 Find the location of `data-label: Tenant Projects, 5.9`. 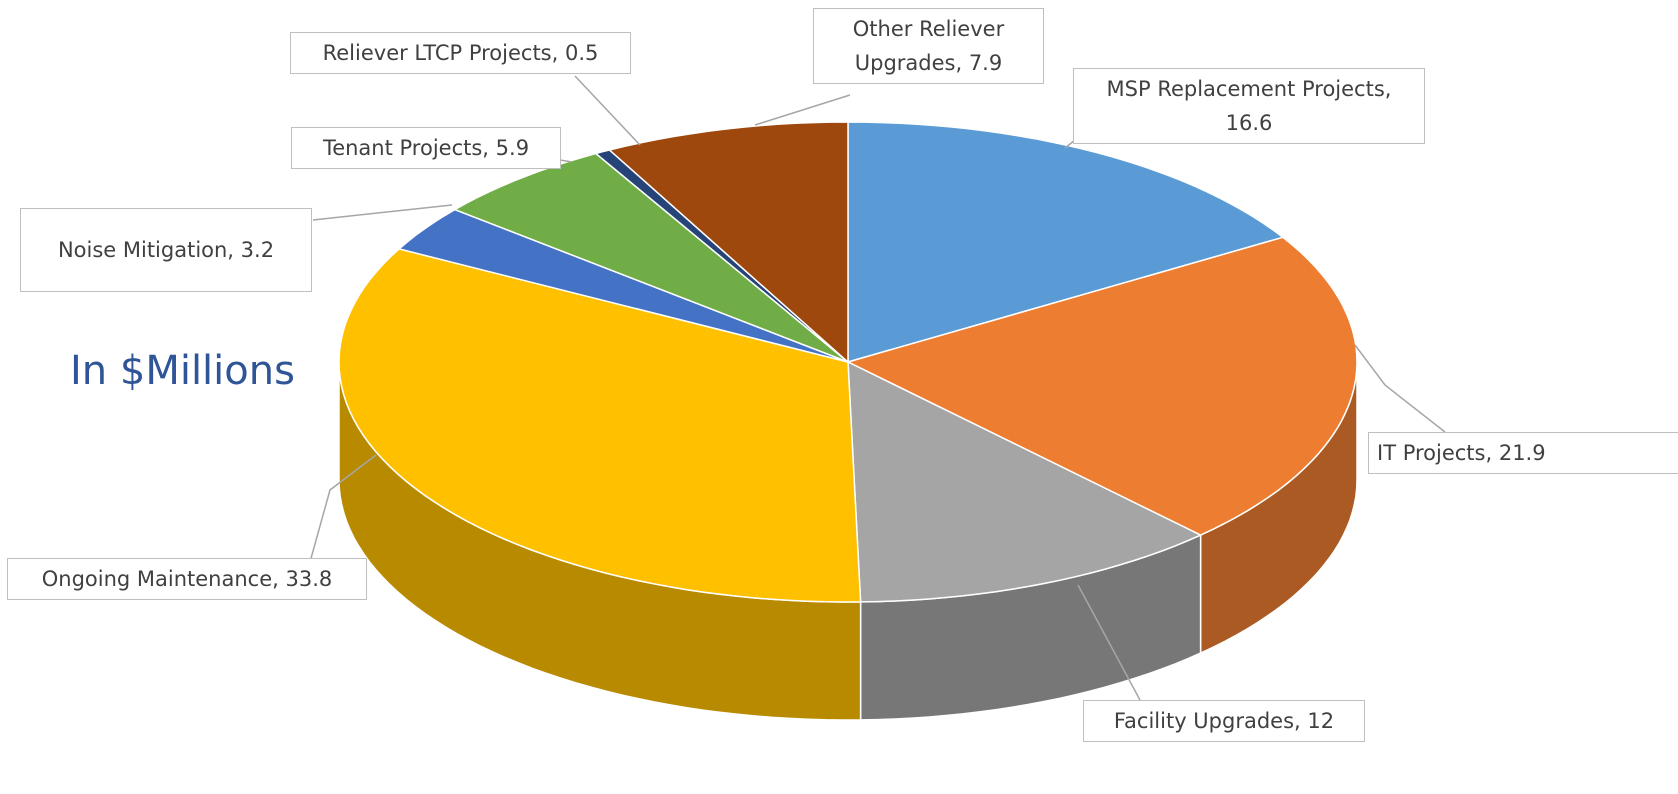

data-label: Tenant Projects, 5.9 is located at coordinates (426, 148).